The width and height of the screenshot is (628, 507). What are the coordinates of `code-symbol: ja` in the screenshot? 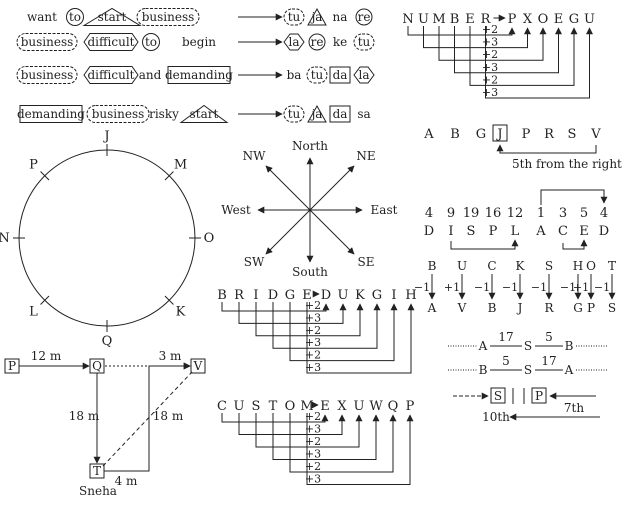 It's located at (316, 17).